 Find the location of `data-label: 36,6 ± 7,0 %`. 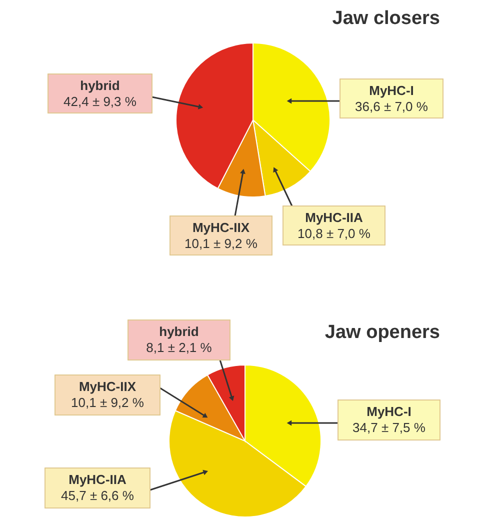

data-label: 36,6 ± 7,0 % is located at coordinates (391, 106).